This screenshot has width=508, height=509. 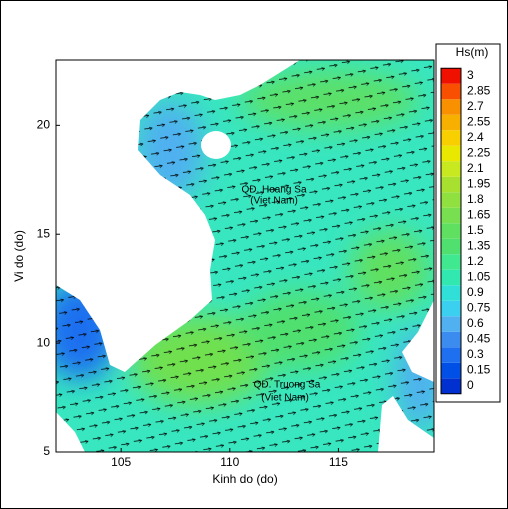 What do you see at coordinates (121, 462) in the screenshot?
I see `x-tick-label: 105` at bounding box center [121, 462].